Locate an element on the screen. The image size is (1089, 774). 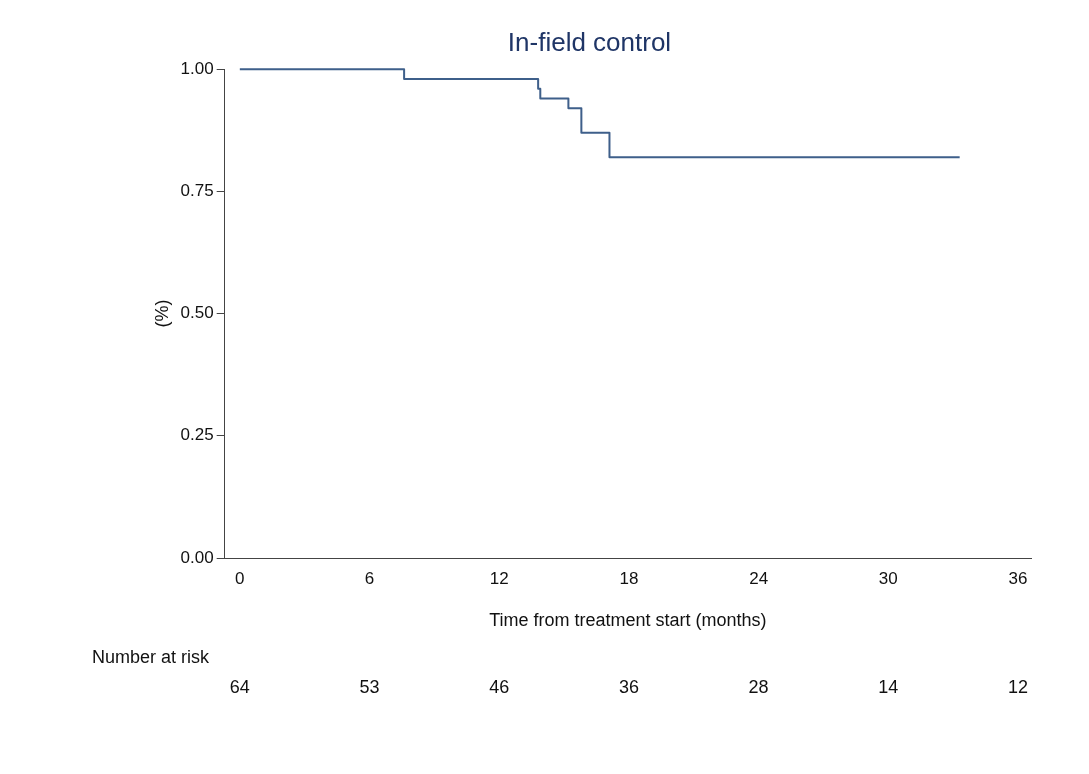
text: 12 is located at coordinates (1018, 686).